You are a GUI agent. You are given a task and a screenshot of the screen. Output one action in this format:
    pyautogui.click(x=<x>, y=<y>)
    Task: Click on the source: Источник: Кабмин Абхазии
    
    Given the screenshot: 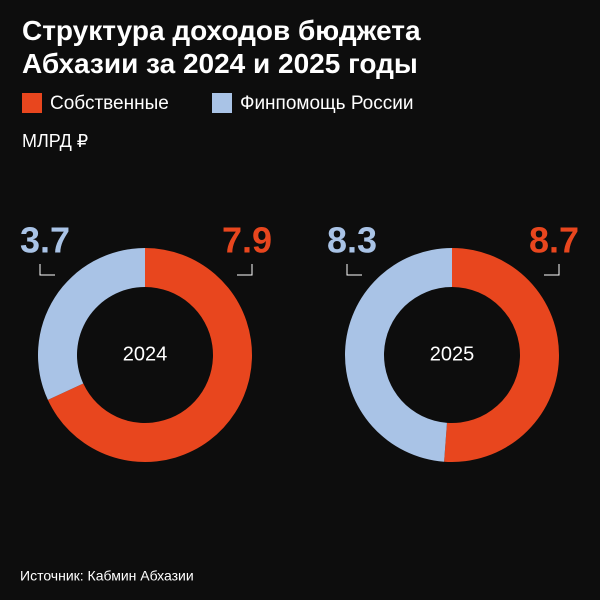 What is the action you would take?
    pyautogui.click(x=107, y=576)
    